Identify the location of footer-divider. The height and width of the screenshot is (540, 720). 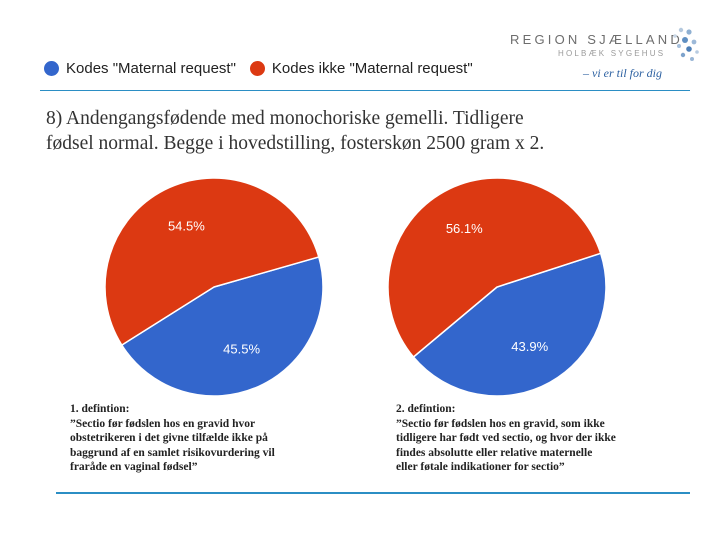
(373, 493).